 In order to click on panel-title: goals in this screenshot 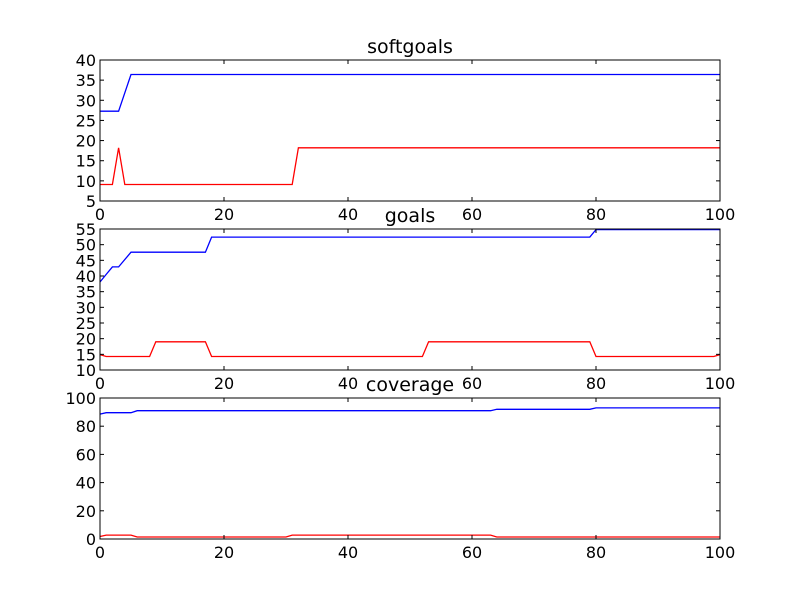, I will do `click(410, 216)`.